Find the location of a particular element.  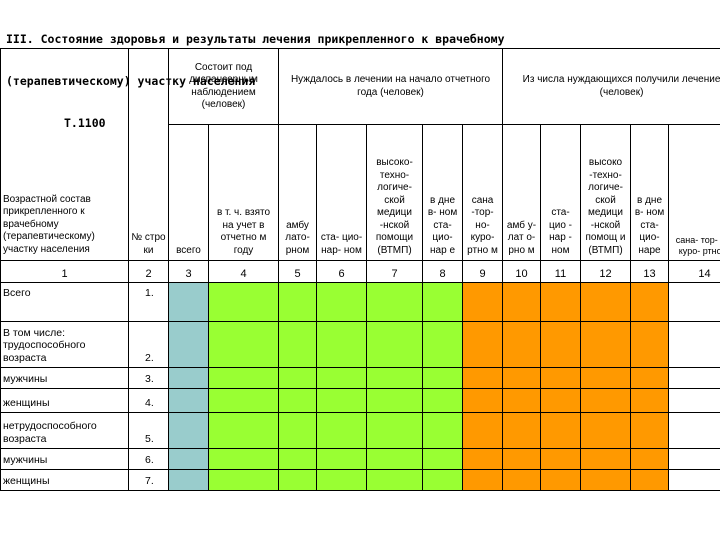

header-taken-this-year: в т. ч. взято на учет в отчетно м году is located at coordinates (243, 192).